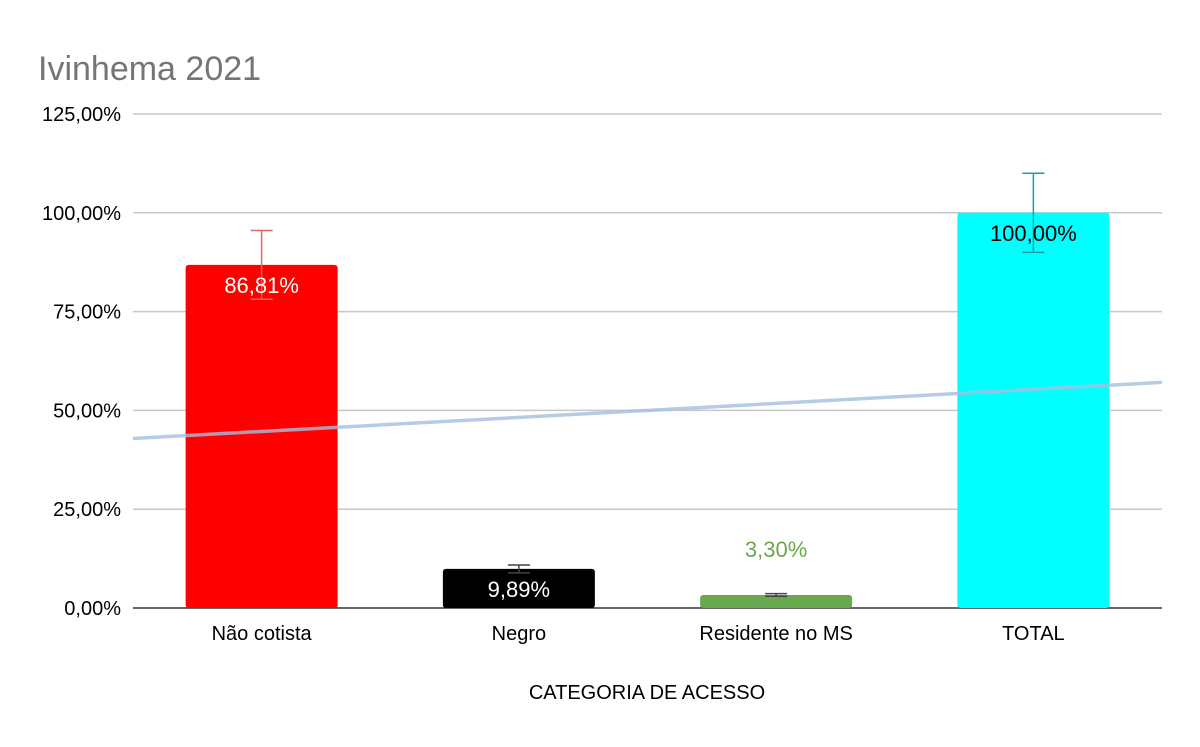  Describe the element at coordinates (1033, 233) in the screenshot. I see `data-label: 100,00%` at that location.